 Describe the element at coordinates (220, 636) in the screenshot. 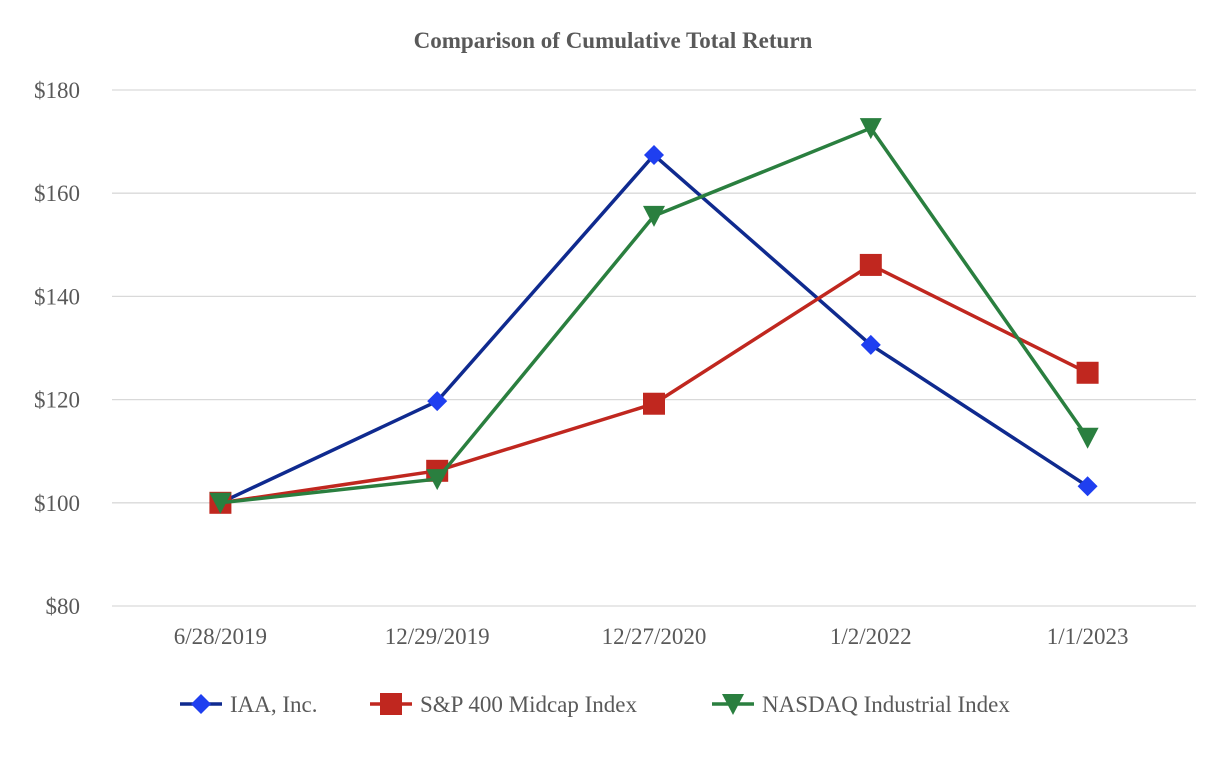

I see `x-tick-label: 6/28/2019` at that location.